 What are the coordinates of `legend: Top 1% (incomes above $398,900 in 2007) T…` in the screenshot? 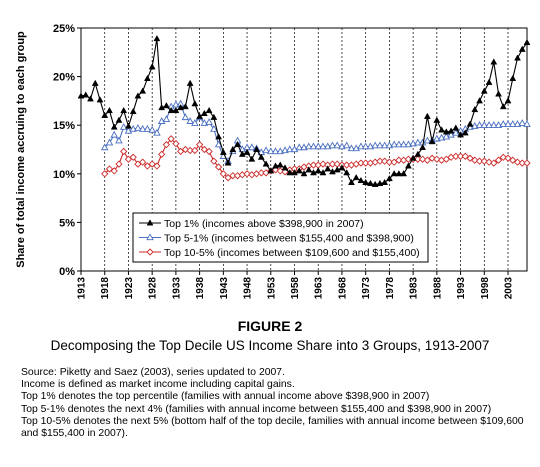 It's located at (280, 237).